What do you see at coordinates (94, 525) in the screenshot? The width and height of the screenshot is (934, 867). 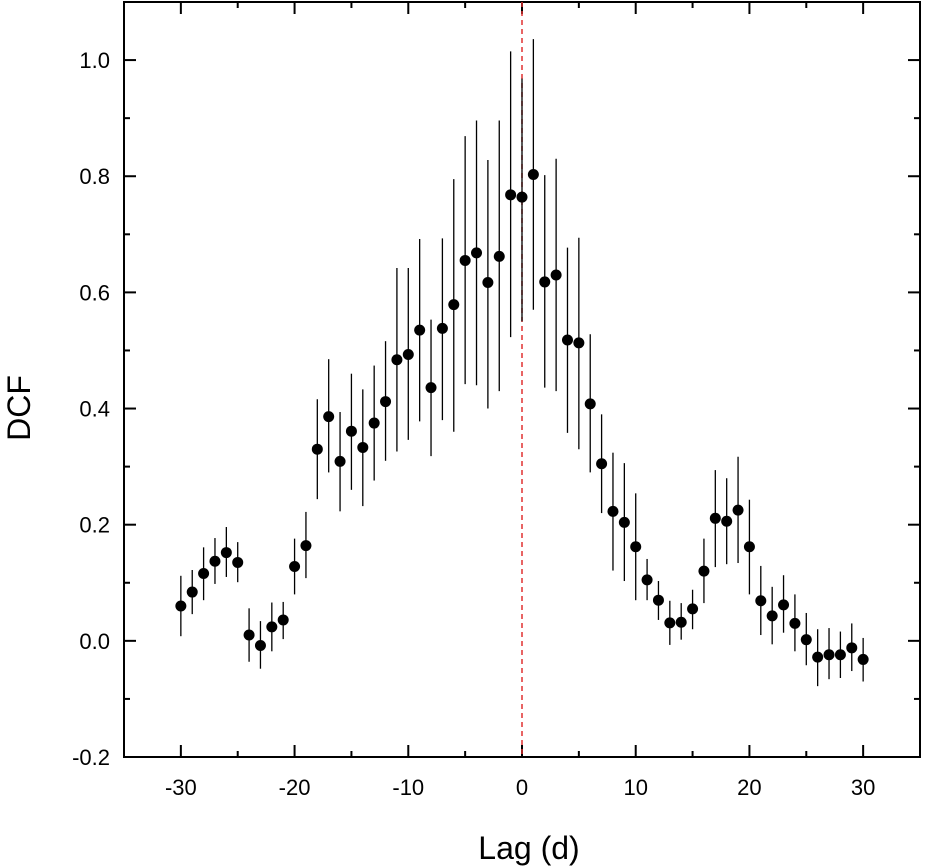 I see `y-tick-label: 0.2` at bounding box center [94, 525].